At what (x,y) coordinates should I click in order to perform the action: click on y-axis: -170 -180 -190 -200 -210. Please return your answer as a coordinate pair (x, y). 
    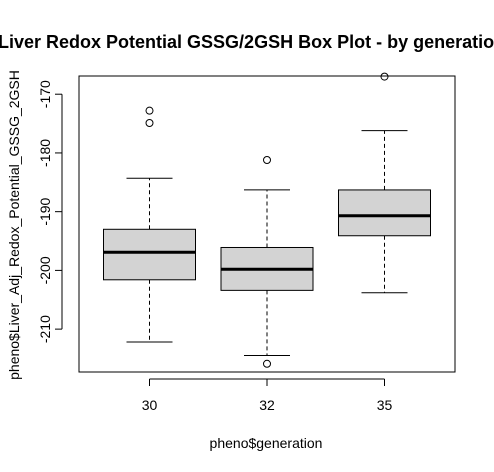
    Looking at the image, I should click on (50, 211).